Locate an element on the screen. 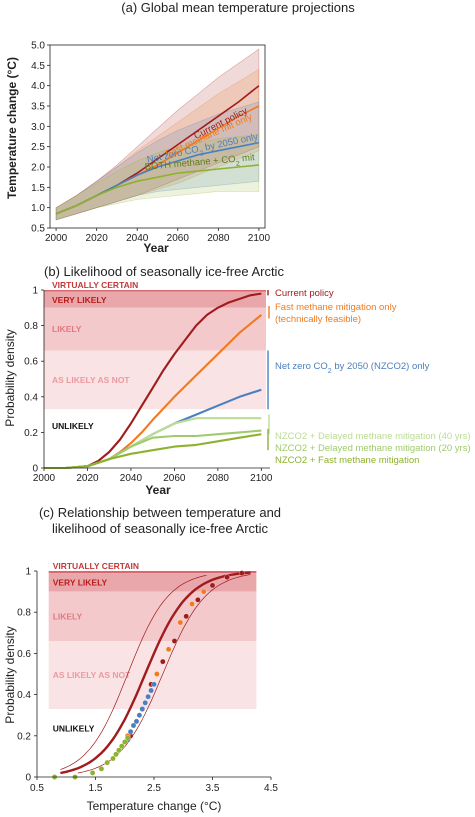 This screenshot has width=475, height=817. panel-b-xlabel: Year is located at coordinates (158, 490).